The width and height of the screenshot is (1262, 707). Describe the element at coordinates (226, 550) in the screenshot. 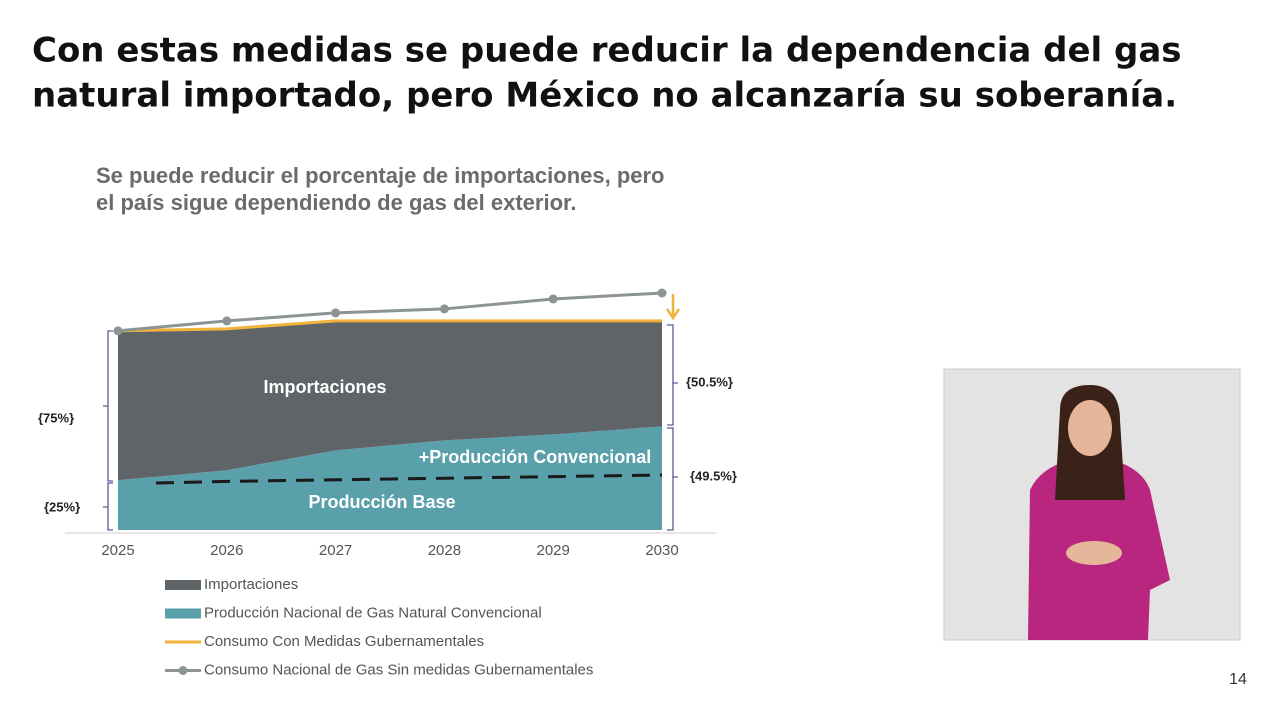

I see `x-tick-label: 2026` at that location.